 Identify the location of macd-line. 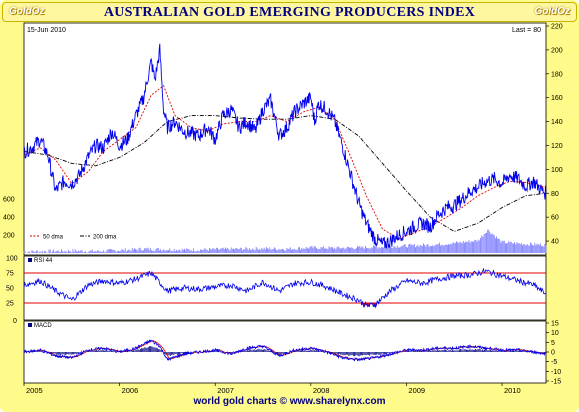
(285, 350).